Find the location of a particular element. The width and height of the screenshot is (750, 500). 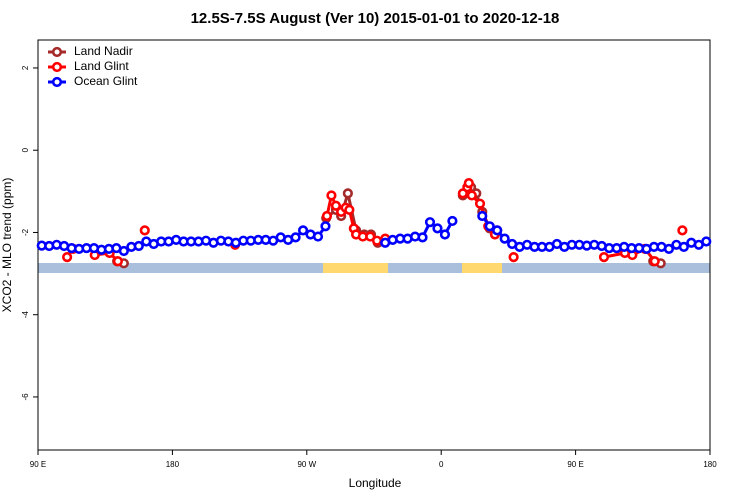

x-tick-label: 90 W is located at coordinates (306, 464).